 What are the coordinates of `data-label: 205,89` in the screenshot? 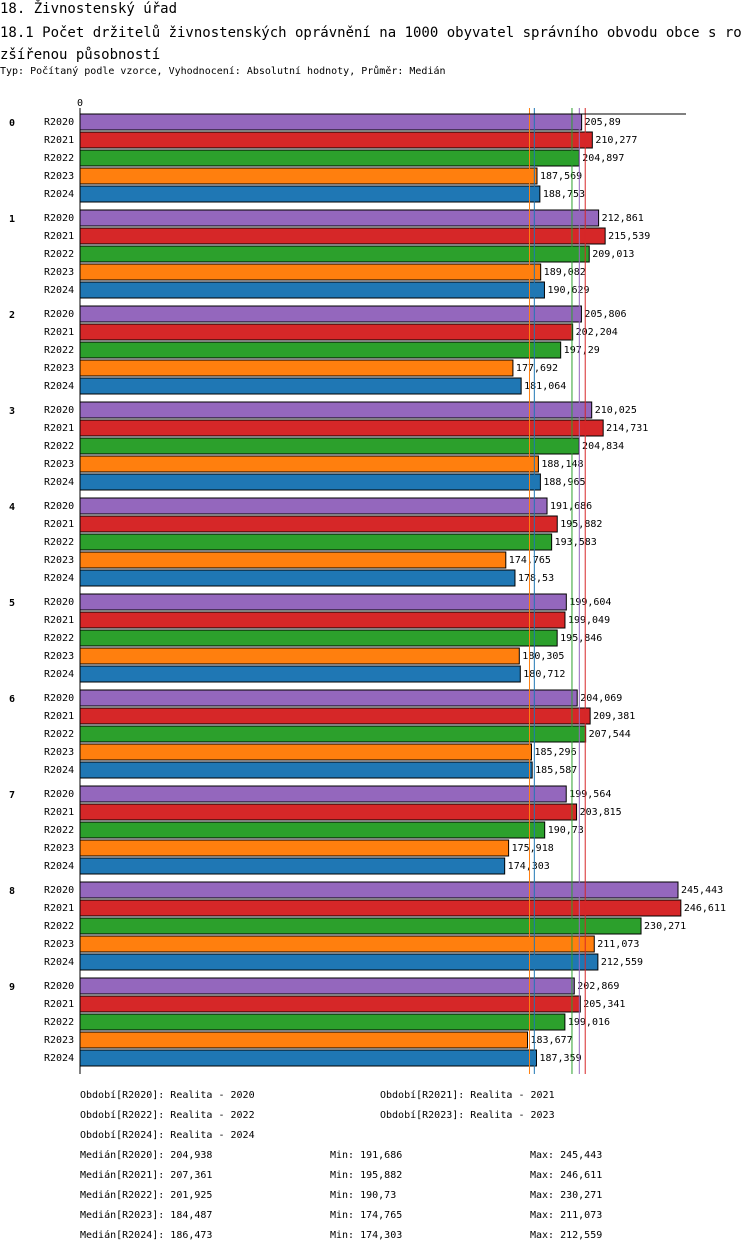 It's located at (603, 122).